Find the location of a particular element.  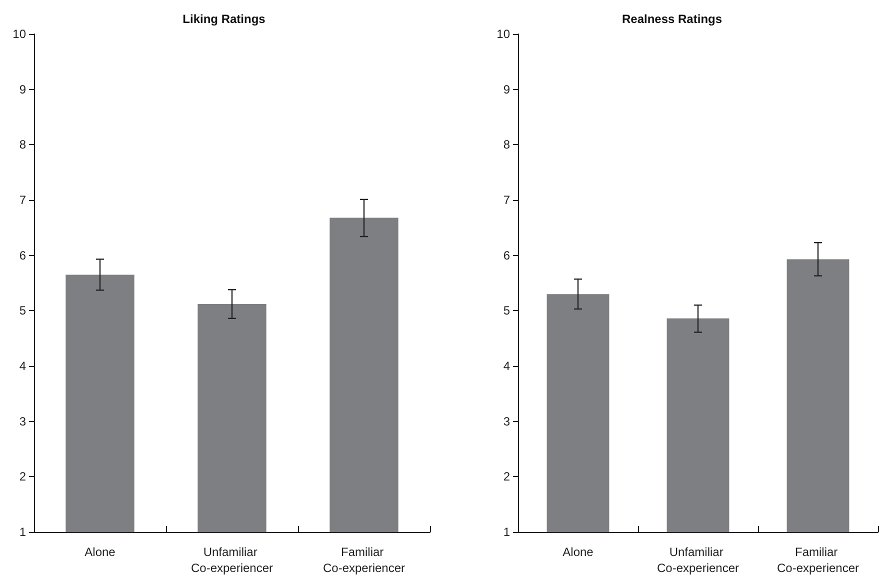

chart-title: Liking Ratings is located at coordinates (224, 19).